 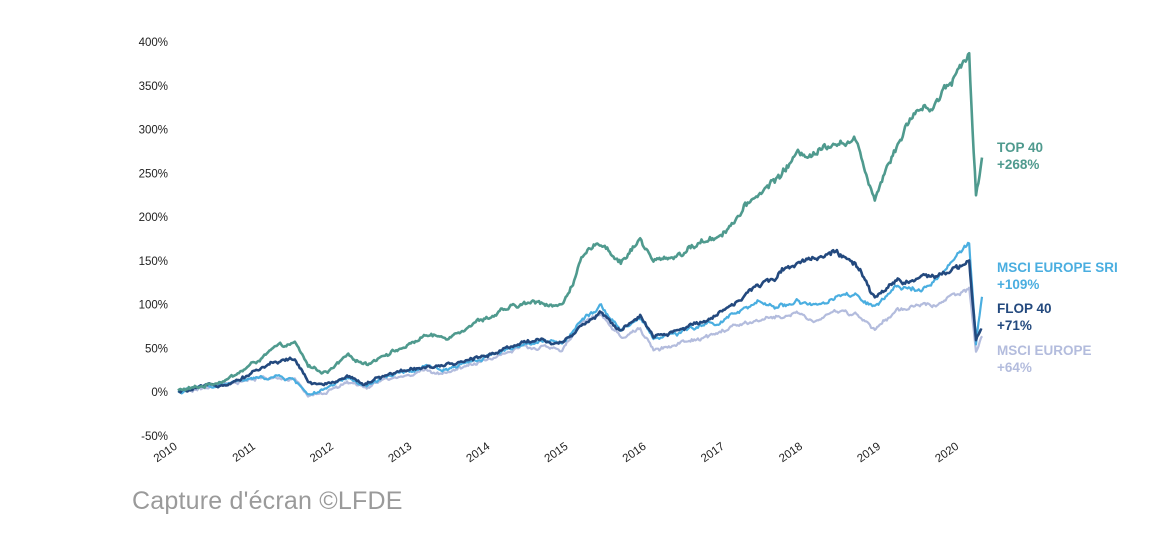 What do you see at coordinates (791, 453) in the screenshot?
I see `x-tick-label: 2018` at bounding box center [791, 453].